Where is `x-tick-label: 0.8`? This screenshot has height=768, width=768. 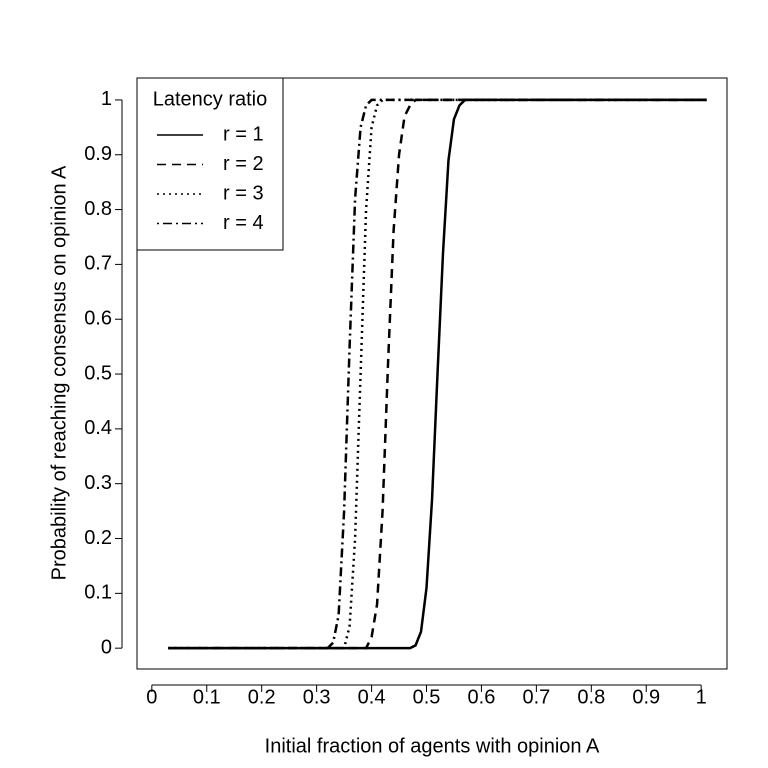 x-tick-label: 0.8 is located at coordinates (591, 697).